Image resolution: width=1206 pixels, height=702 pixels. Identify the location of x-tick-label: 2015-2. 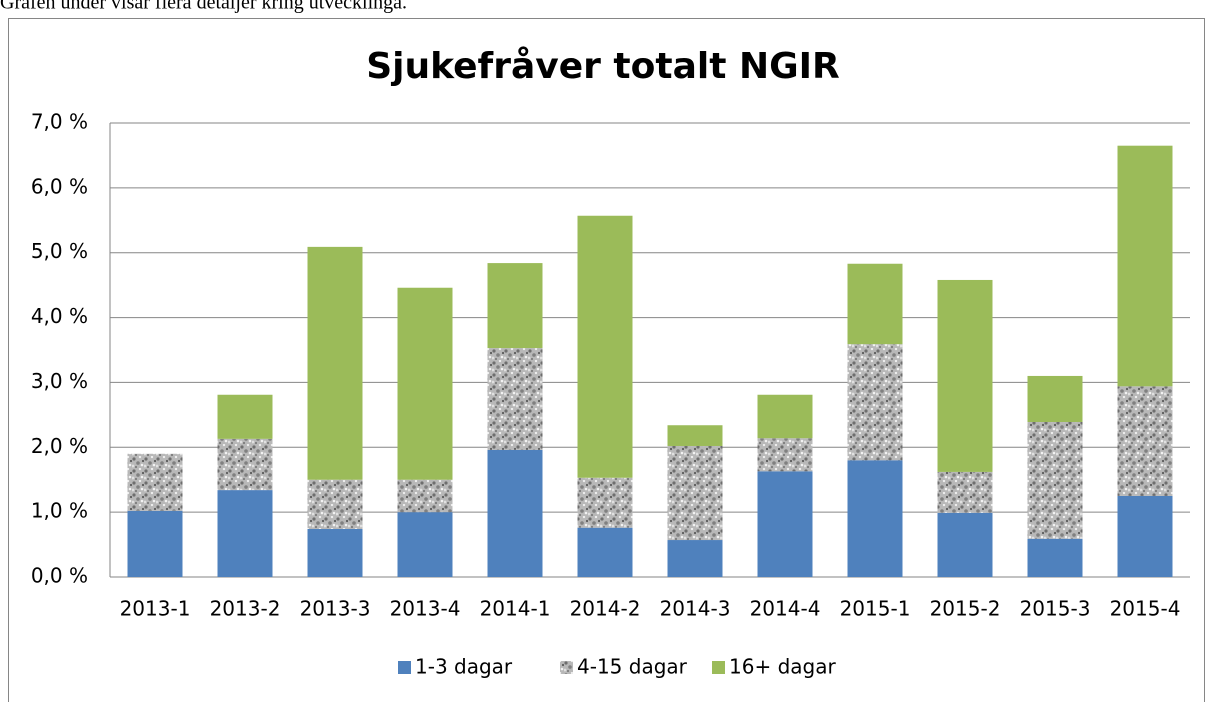
(965, 609).